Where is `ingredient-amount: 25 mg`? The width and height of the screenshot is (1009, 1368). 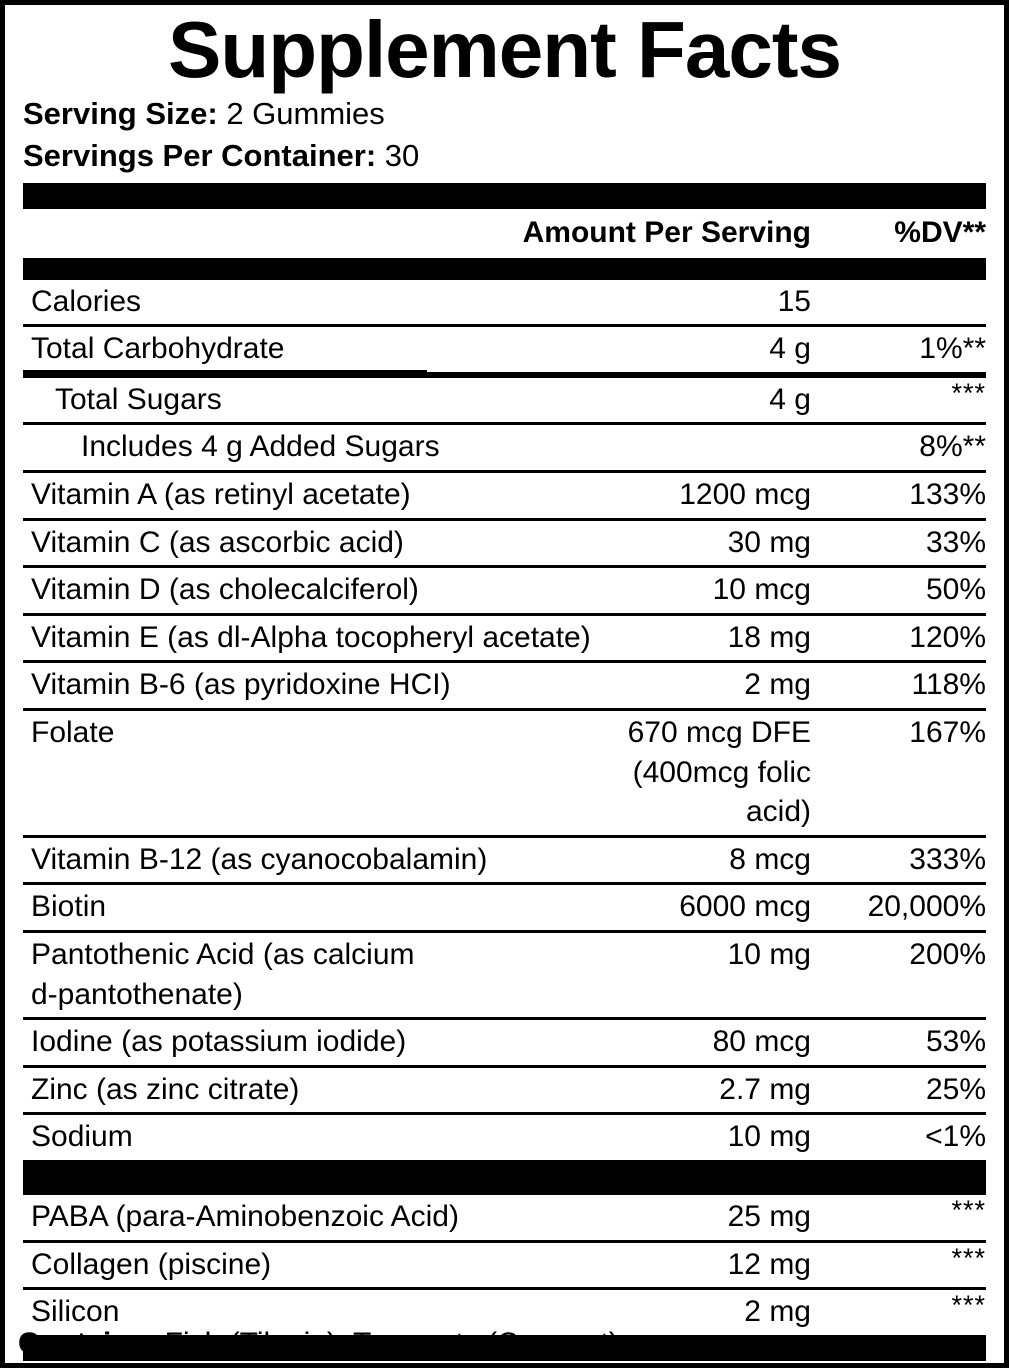
ingredient-amount: 25 mg is located at coordinates (769, 1216).